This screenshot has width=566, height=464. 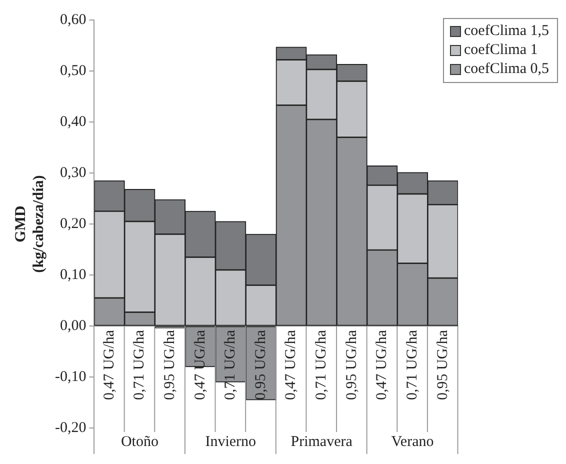 I want to click on y-tick-label: 0,10, so click(x=73, y=274).